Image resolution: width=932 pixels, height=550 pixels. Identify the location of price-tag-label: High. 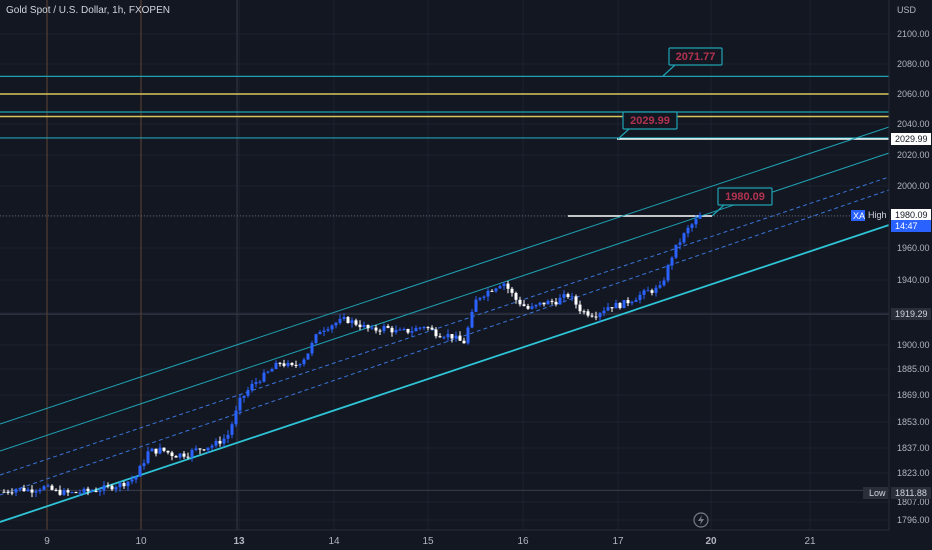
(877, 215).